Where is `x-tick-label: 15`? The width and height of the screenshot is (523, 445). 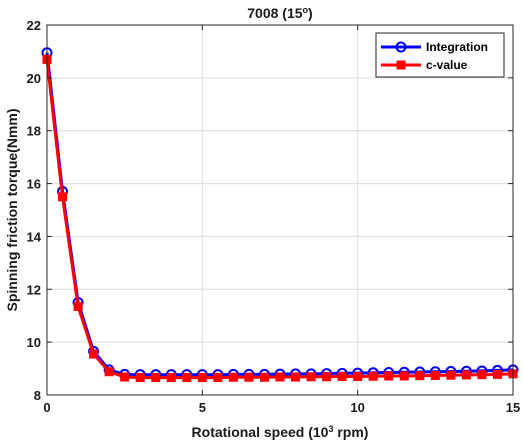
x-tick-label: 15 is located at coordinates (513, 407).